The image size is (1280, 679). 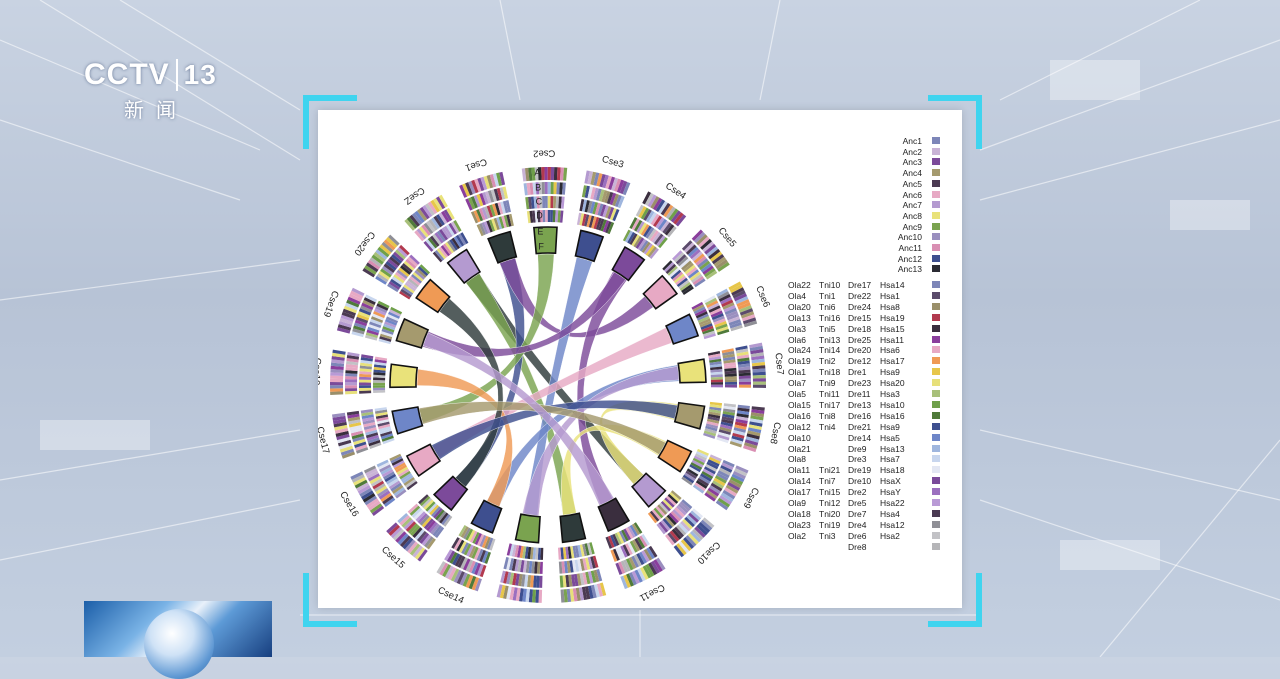 What do you see at coordinates (799, 427) in the screenshot?
I see `legend-ola-label: Ola12` at bounding box center [799, 427].